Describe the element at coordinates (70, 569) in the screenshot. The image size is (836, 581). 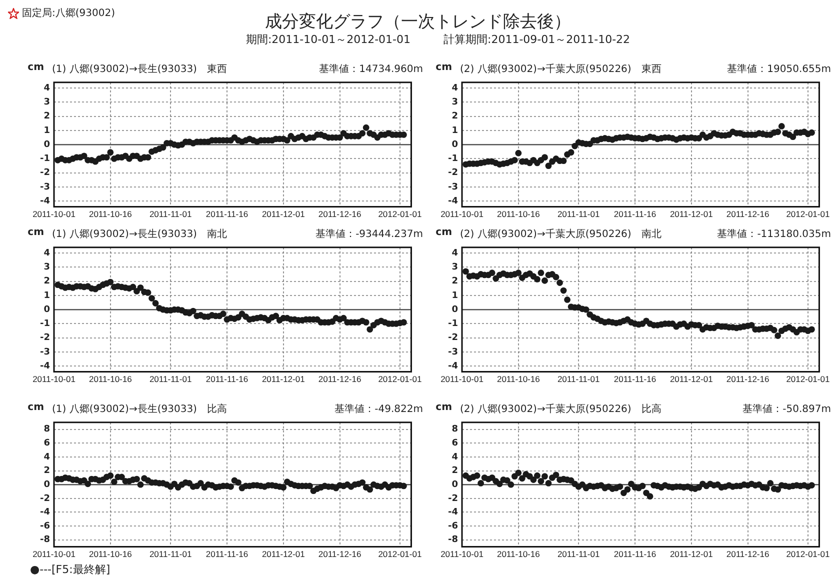
I see `text: ●---[F5:最終解]` at that location.